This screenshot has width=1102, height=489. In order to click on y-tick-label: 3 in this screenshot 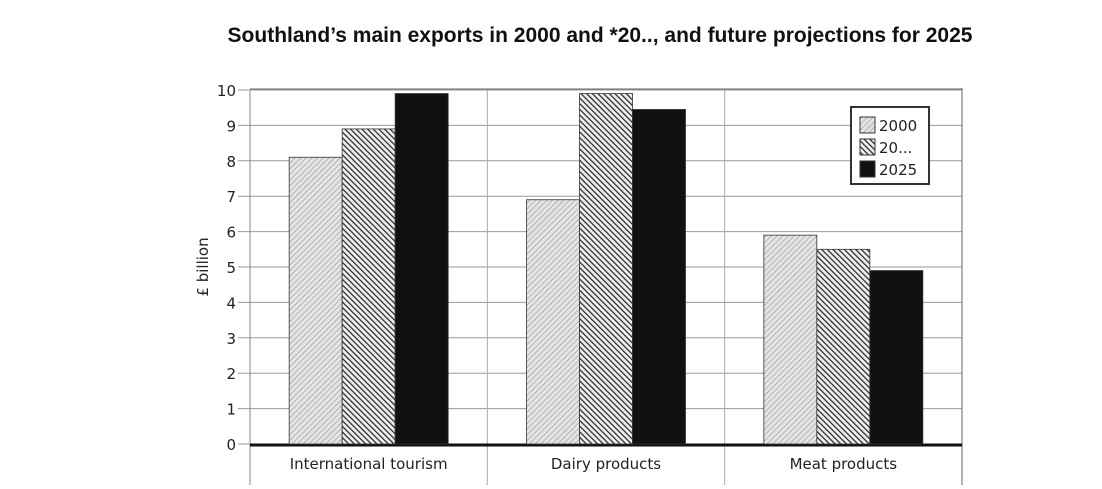, I will do `click(231, 339)`.